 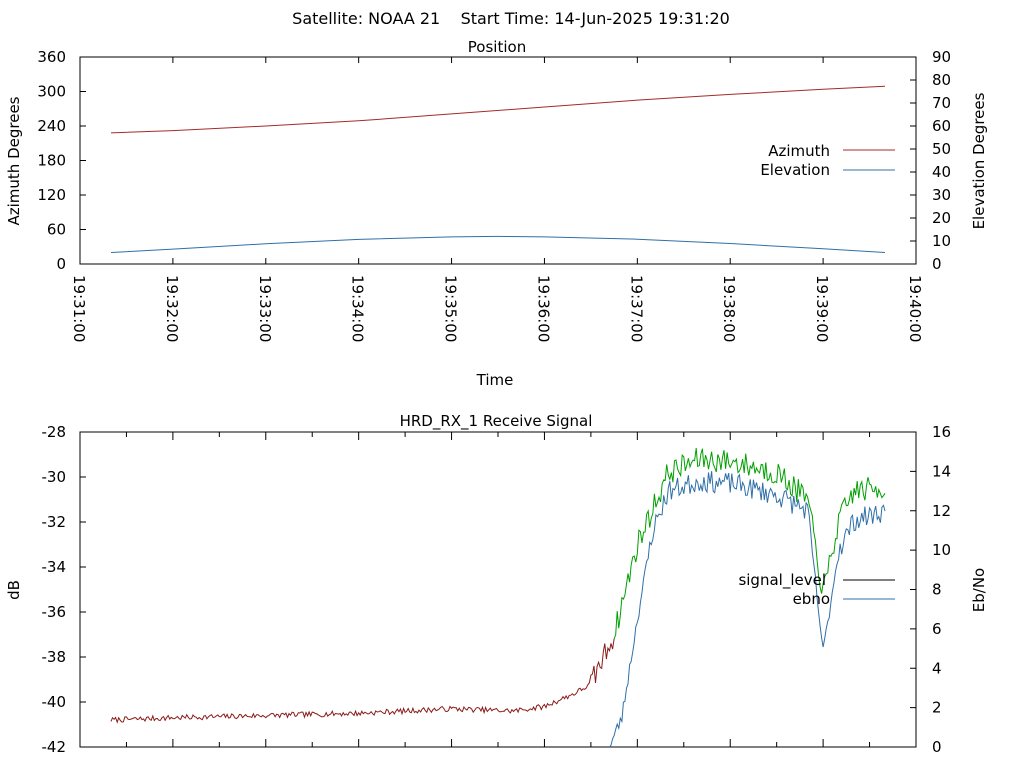 I want to click on position-y-tick-label: 300, so click(x=51, y=92).